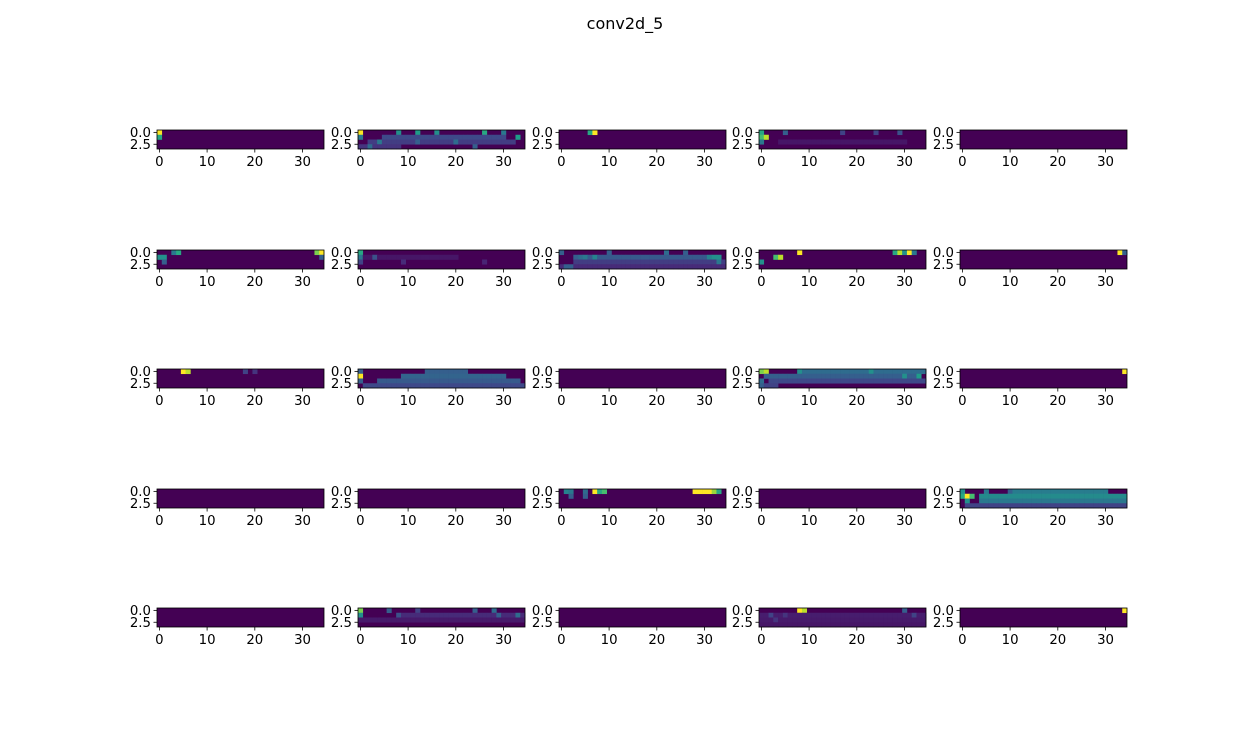 Image resolution: width=1250 pixels, height=750 pixels. I want to click on heatmap-panel-9: 0 10 20 30 0.02.5, so click(829, 268).